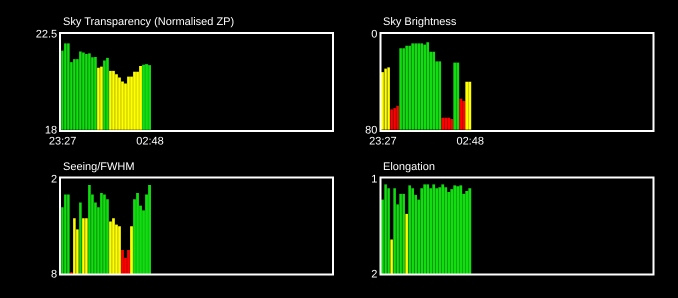 The image size is (678, 298). I want to click on y-tick-label: 8, so click(54, 274).